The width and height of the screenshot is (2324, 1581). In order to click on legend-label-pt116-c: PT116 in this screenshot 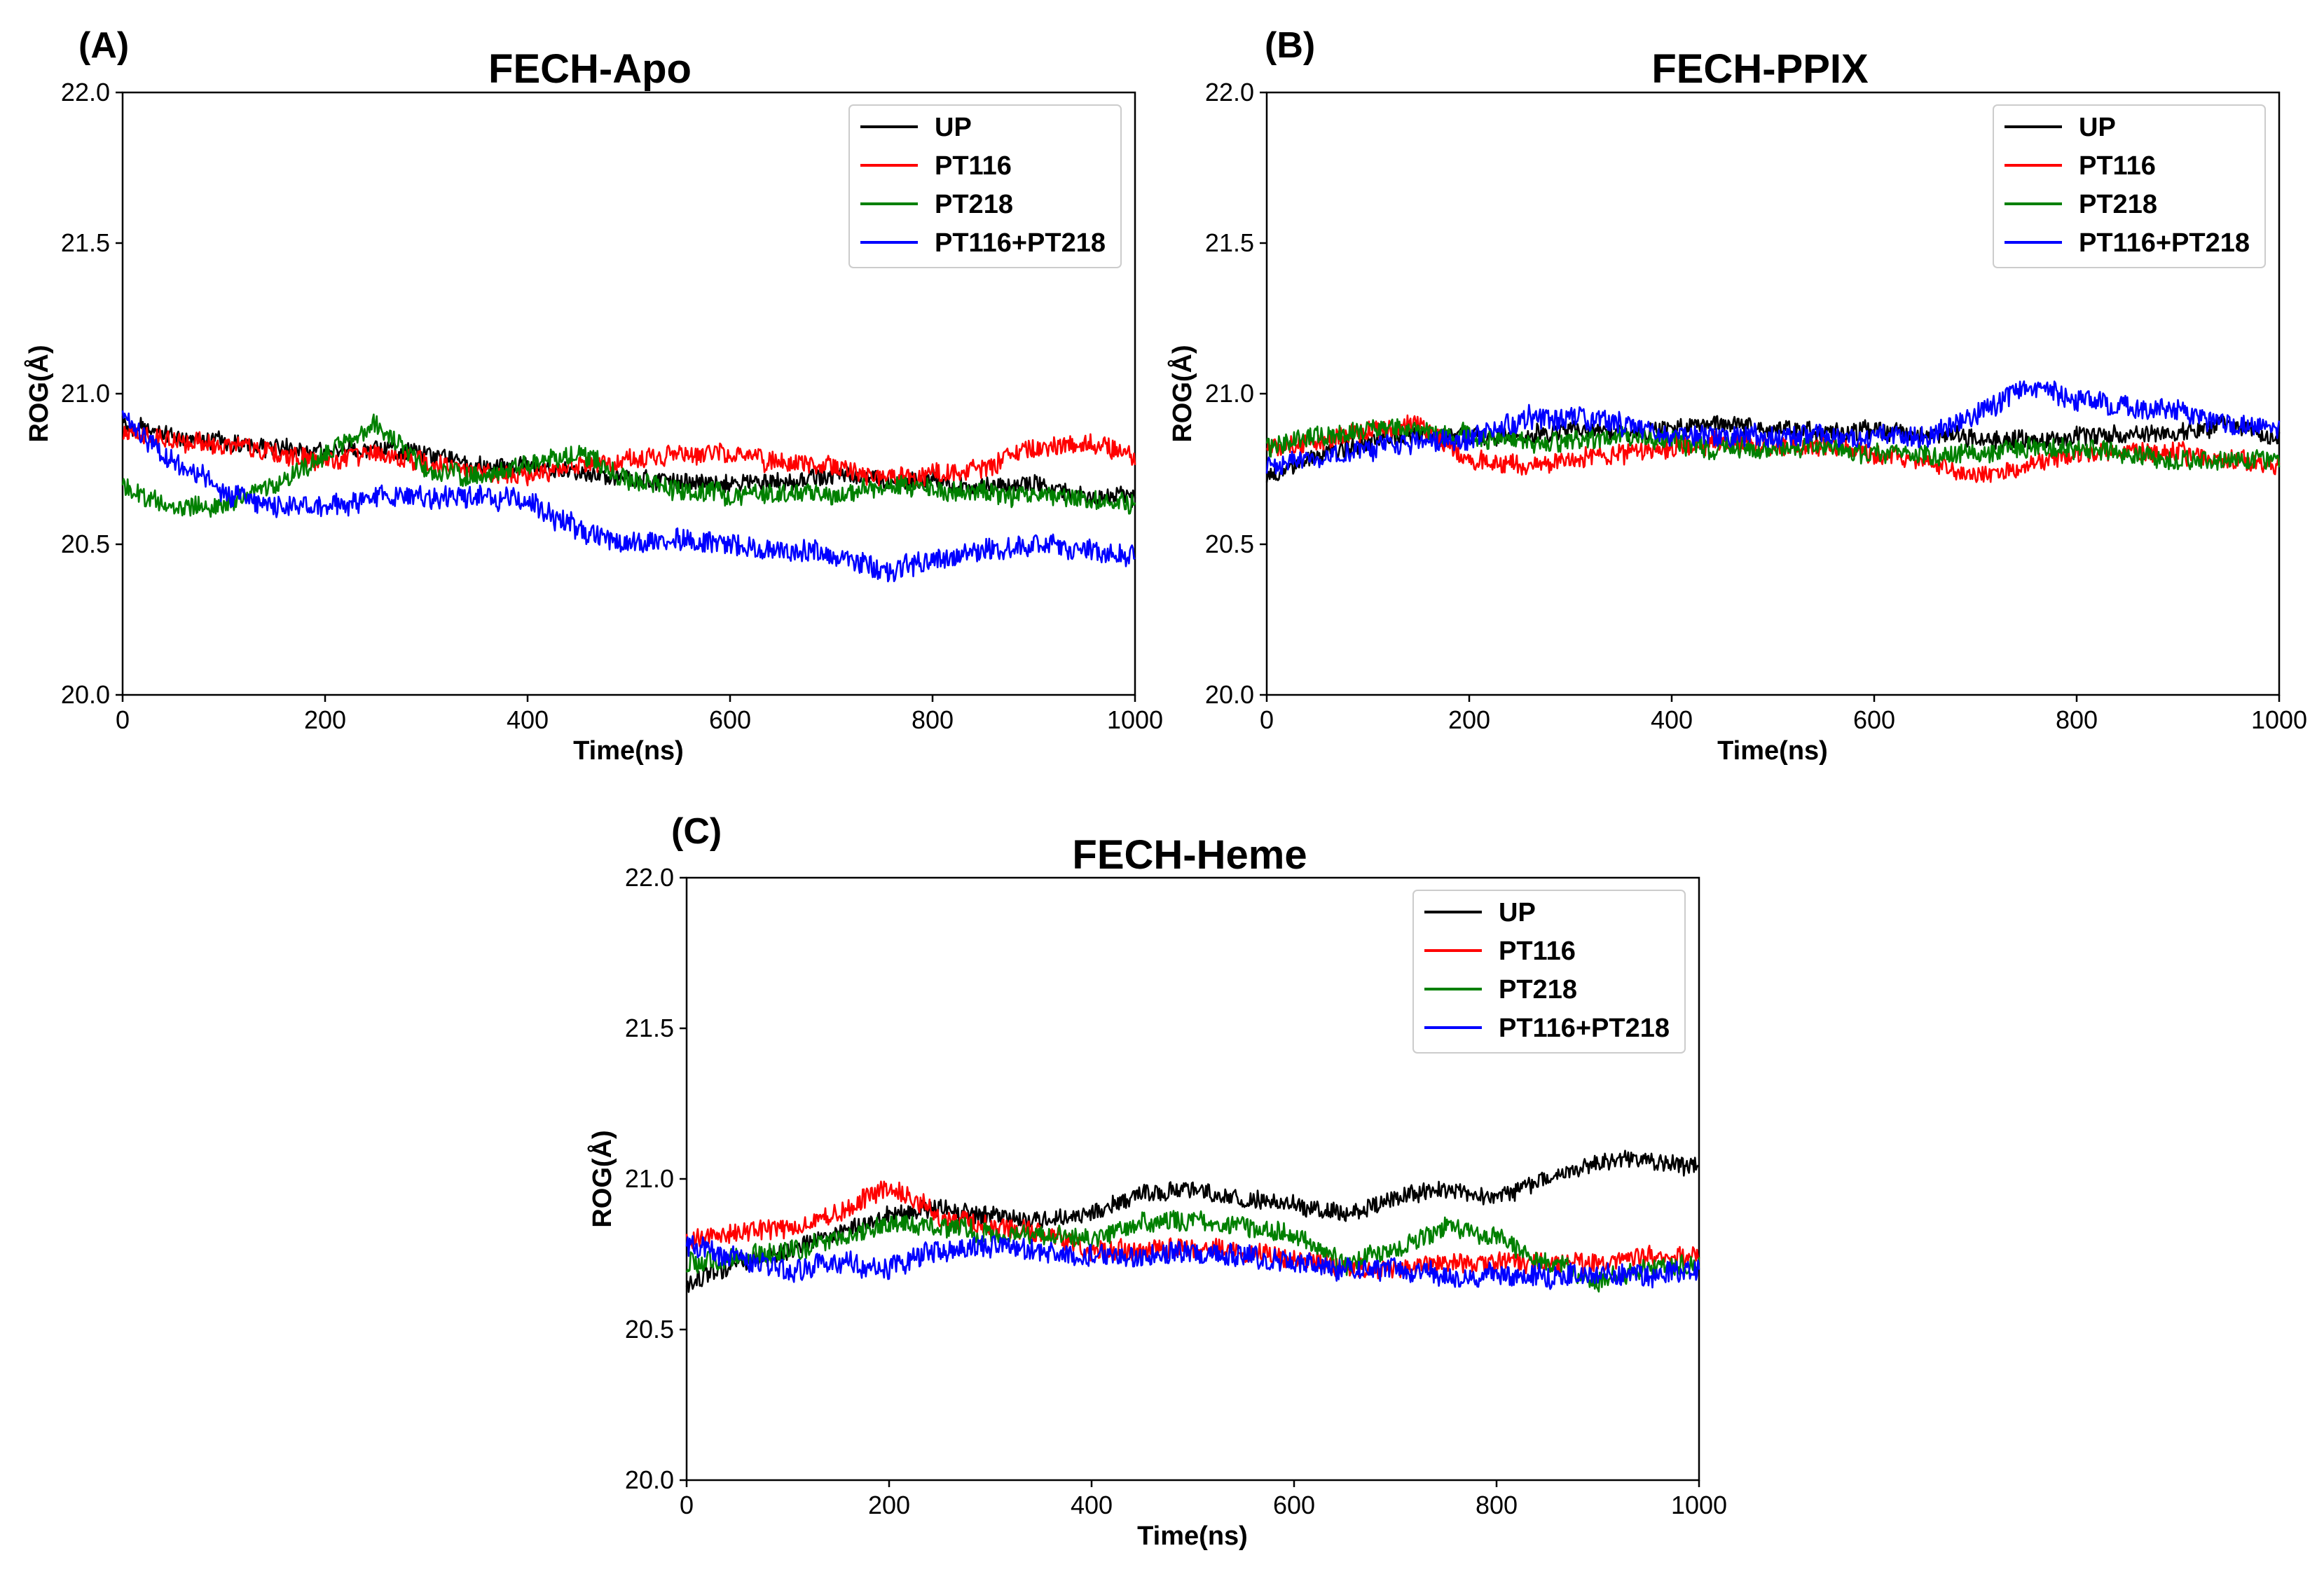, I will do `click(1537, 951)`.